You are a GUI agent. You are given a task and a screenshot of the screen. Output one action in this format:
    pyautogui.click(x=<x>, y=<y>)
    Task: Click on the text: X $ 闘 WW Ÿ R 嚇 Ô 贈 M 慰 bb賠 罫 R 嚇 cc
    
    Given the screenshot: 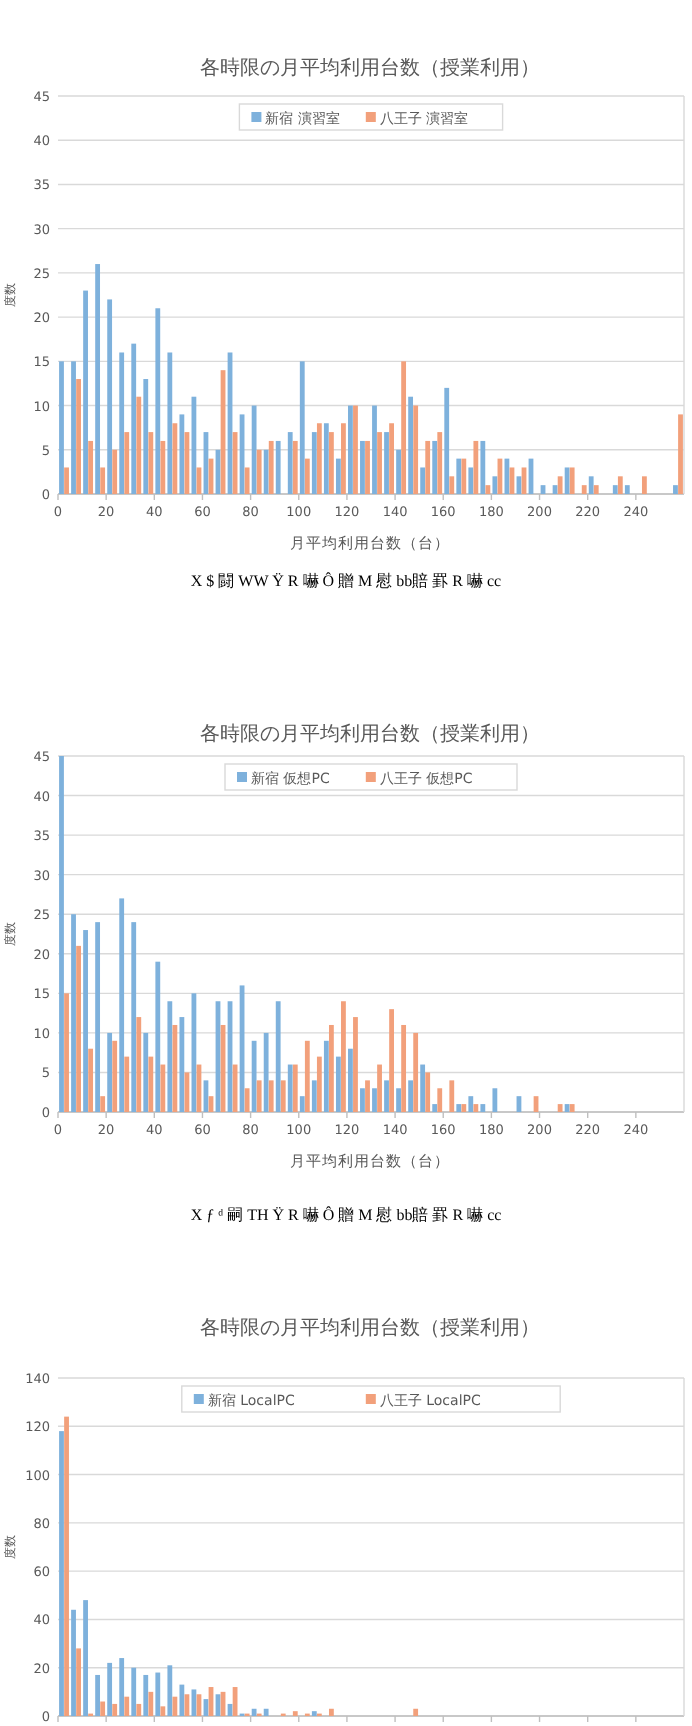 What is the action you would take?
    pyautogui.click(x=346, y=581)
    